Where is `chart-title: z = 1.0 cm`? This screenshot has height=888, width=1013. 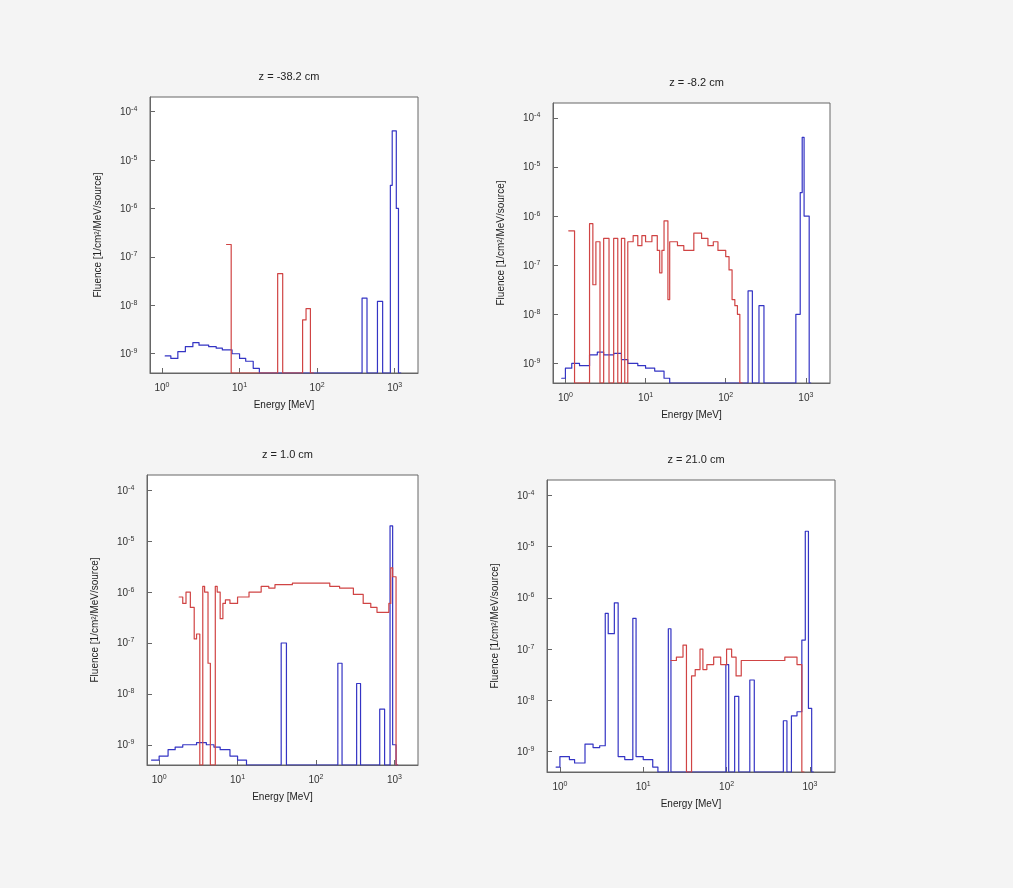
chart-title: z = 1.0 cm is located at coordinates (287, 453).